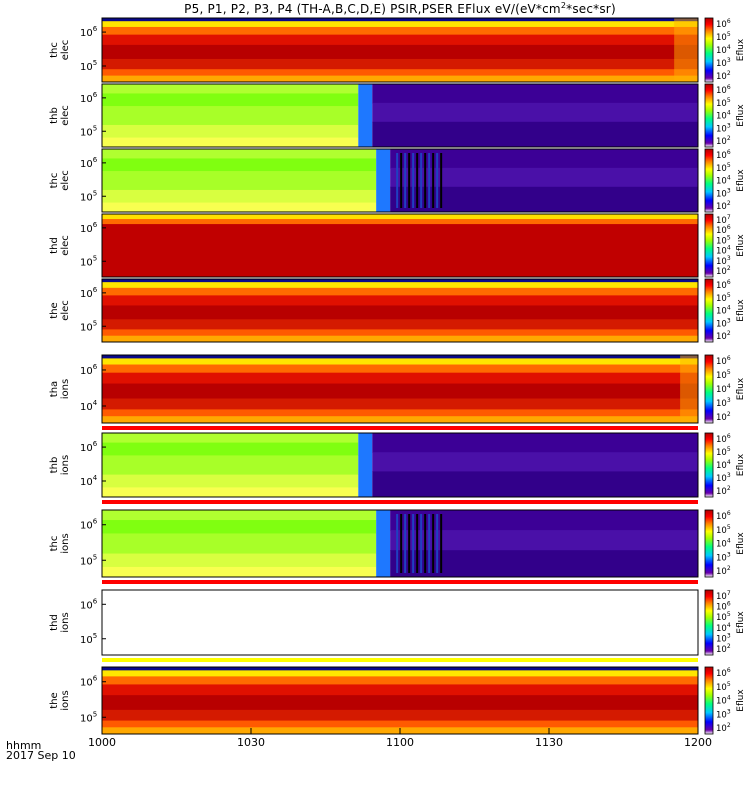 This screenshot has height=800, width=750. I want to click on colorbar-tick-label: 10⁶, so click(723, 285).